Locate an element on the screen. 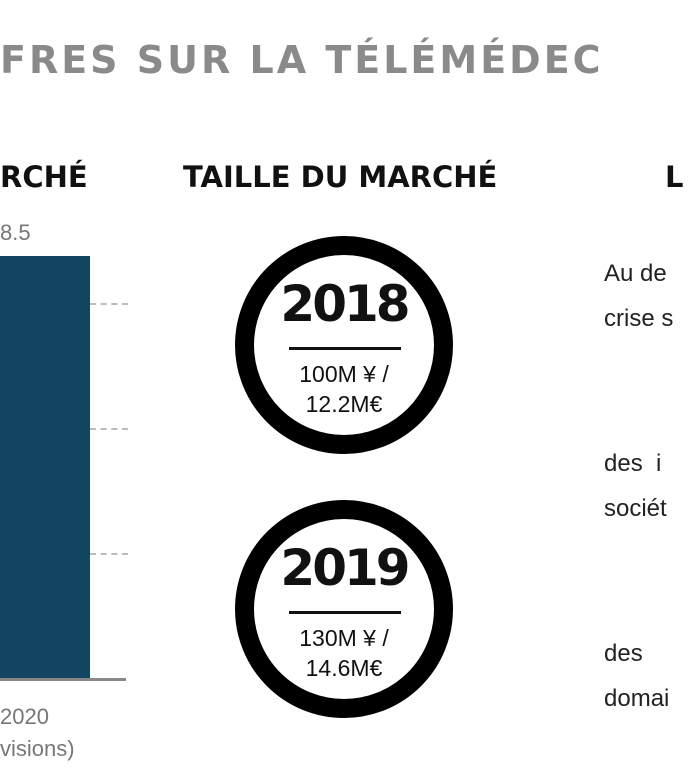  chart-bar-2020 is located at coordinates (45, 468).